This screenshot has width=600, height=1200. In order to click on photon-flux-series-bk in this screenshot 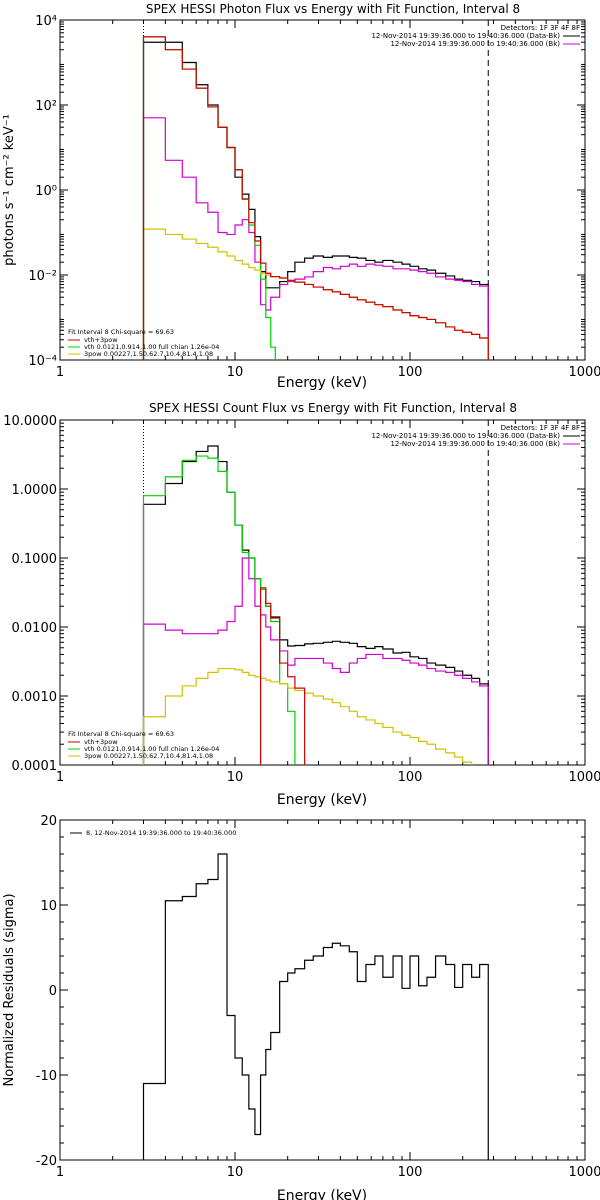, I will do `click(315, 238)`.